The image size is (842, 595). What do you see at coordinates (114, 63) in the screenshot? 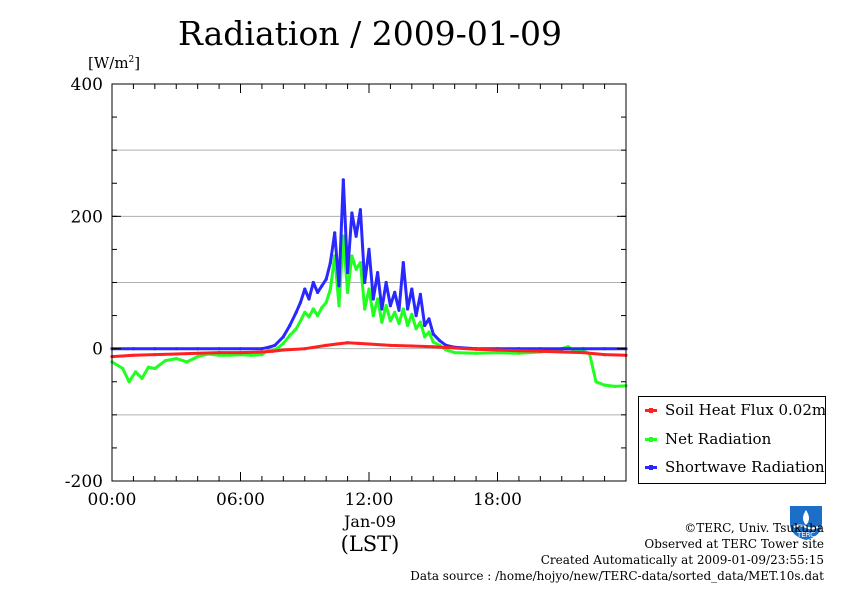
I see `y-axis-unit: [W/m2]` at bounding box center [114, 63].